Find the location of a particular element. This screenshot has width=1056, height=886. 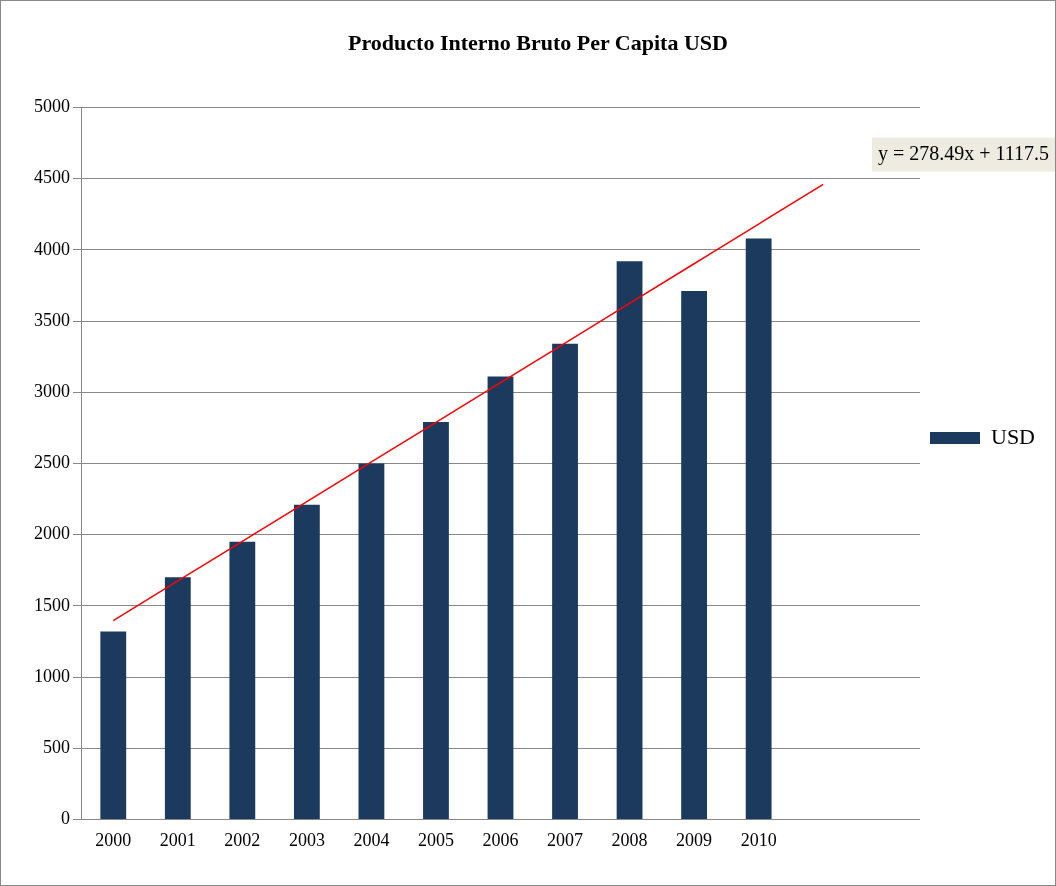

y-tick-label: 5000 is located at coordinates (52, 106).